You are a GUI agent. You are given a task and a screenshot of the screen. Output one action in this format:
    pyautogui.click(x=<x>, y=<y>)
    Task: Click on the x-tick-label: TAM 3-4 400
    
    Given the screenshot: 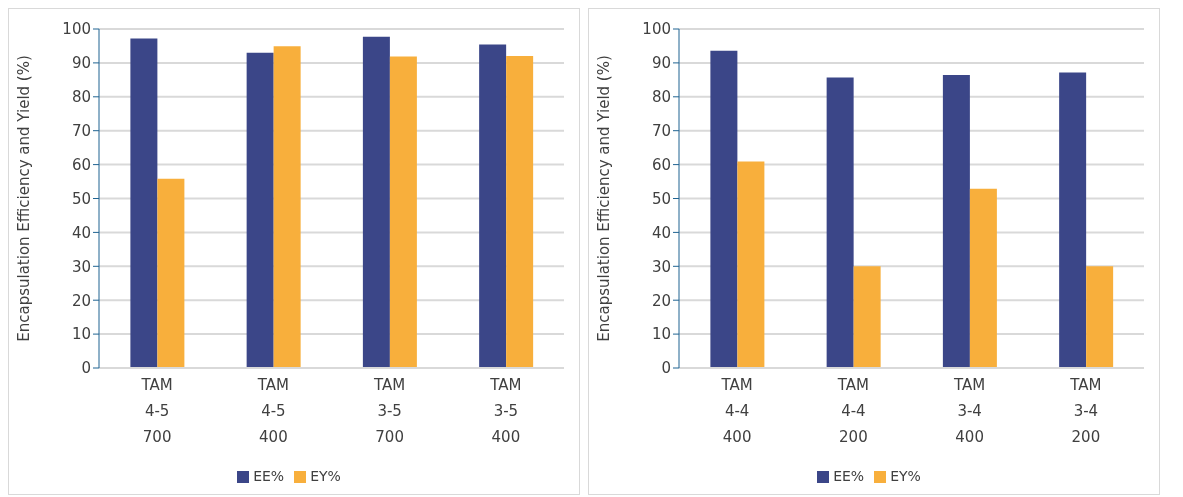 What is the action you would take?
    pyautogui.click(x=969, y=411)
    